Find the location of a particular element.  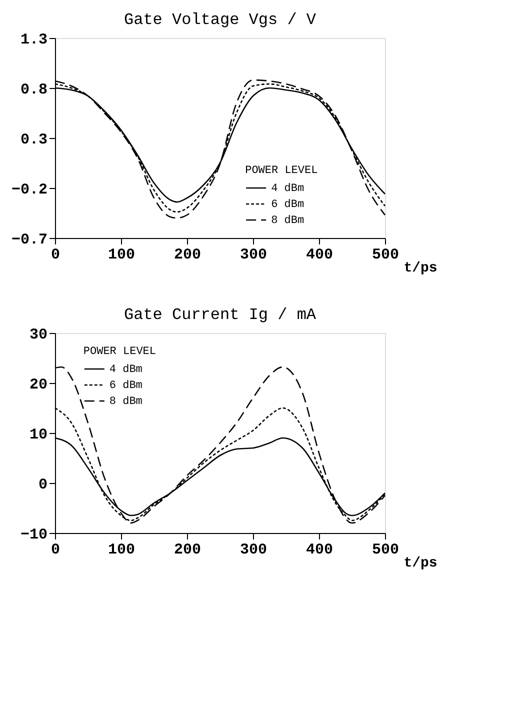

y-tick-label: −0.2 is located at coordinates (29, 190).